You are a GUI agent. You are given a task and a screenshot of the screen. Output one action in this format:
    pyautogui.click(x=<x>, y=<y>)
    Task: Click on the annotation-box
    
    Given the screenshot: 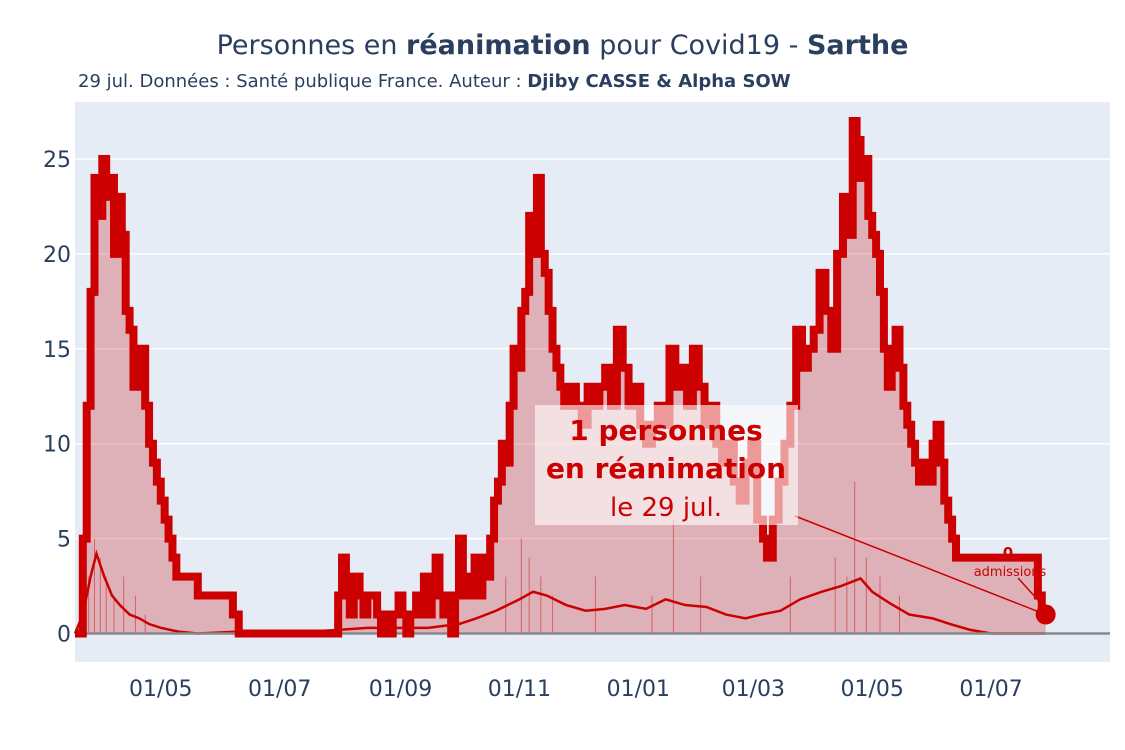 What is the action you would take?
    pyautogui.click(x=666, y=465)
    